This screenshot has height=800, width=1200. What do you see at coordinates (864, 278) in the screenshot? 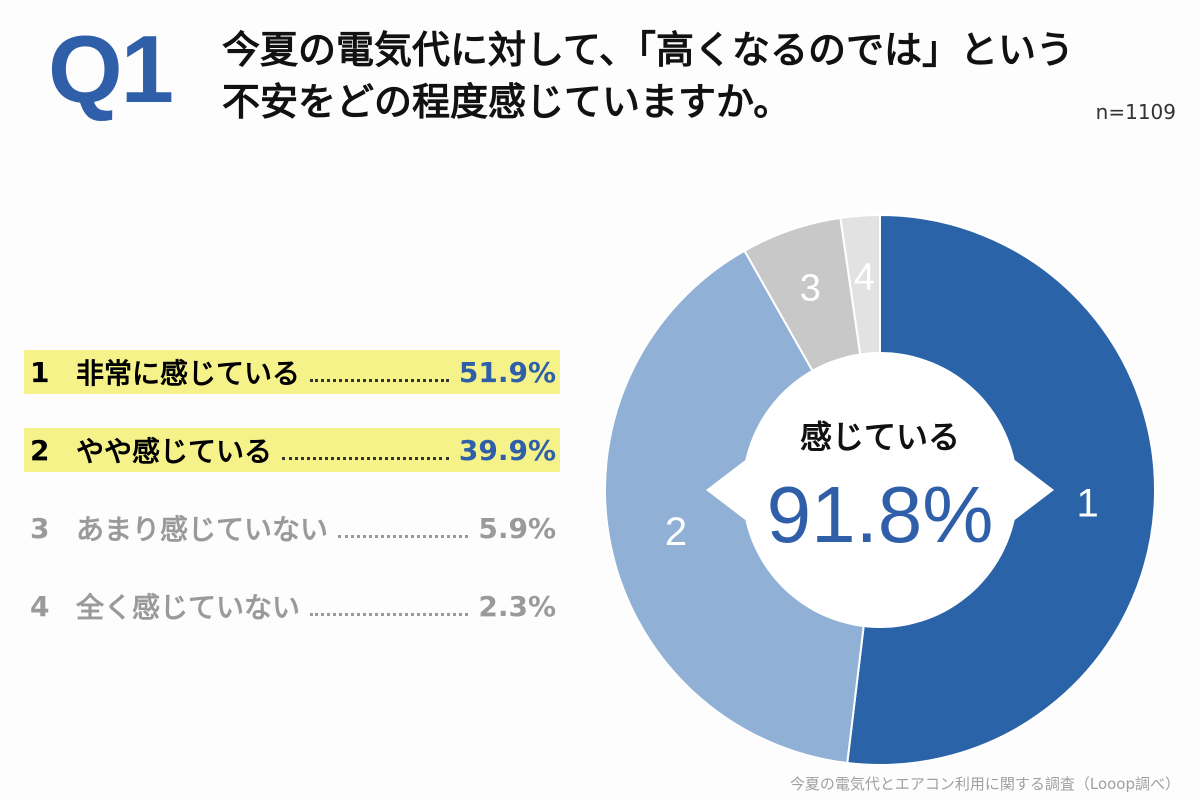
I see `slice-label: 4` at bounding box center [864, 278].